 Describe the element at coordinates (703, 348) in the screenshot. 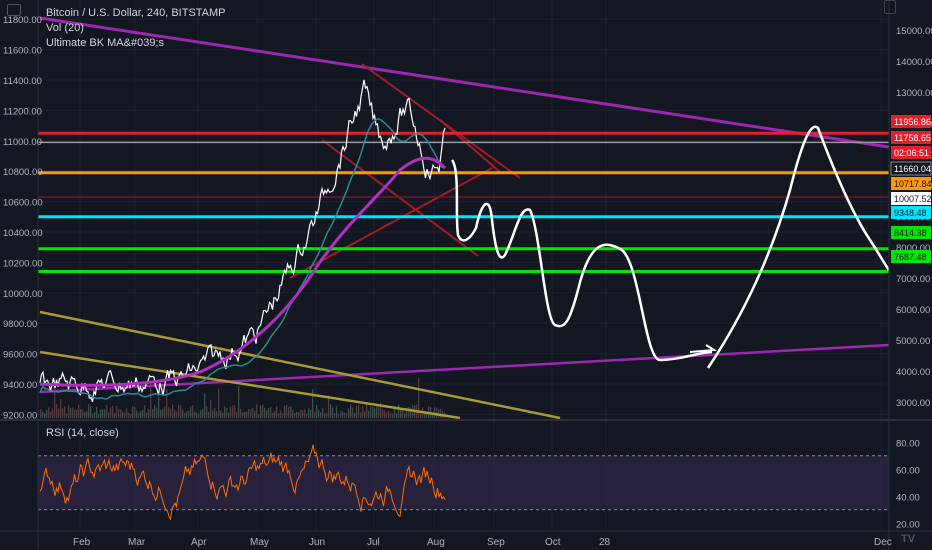

I see `projection-arrow-icon` at that location.